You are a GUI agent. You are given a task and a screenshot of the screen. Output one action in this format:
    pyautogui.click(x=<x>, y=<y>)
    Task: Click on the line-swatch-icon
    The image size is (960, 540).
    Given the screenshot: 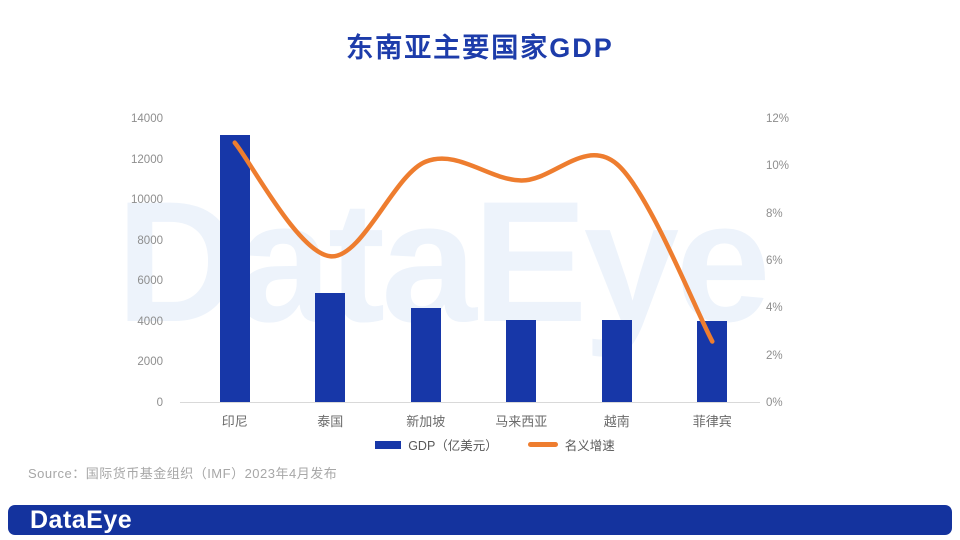 What is the action you would take?
    pyautogui.click(x=542, y=444)
    